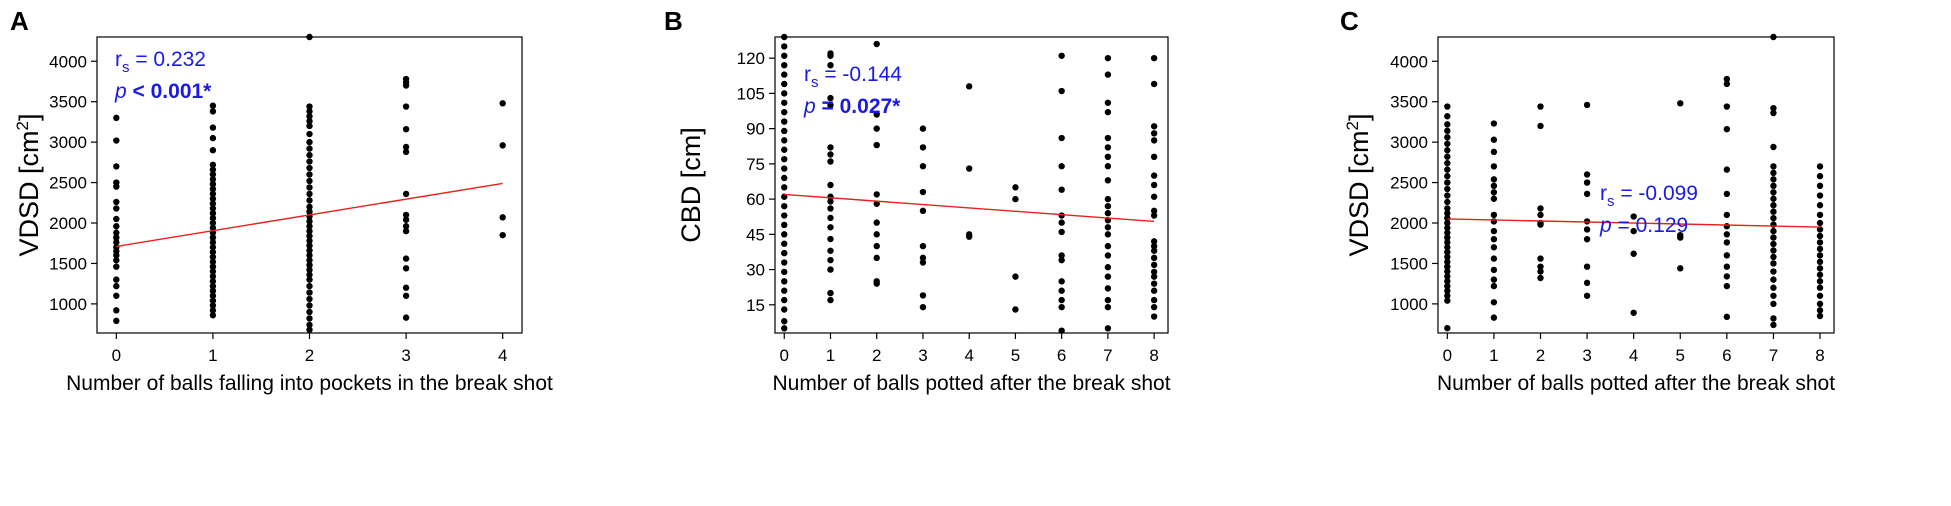 This screenshot has height=506, width=1951. Describe the element at coordinates (68, 223) in the screenshot. I see `y-tick-label-a: 2000` at that location.